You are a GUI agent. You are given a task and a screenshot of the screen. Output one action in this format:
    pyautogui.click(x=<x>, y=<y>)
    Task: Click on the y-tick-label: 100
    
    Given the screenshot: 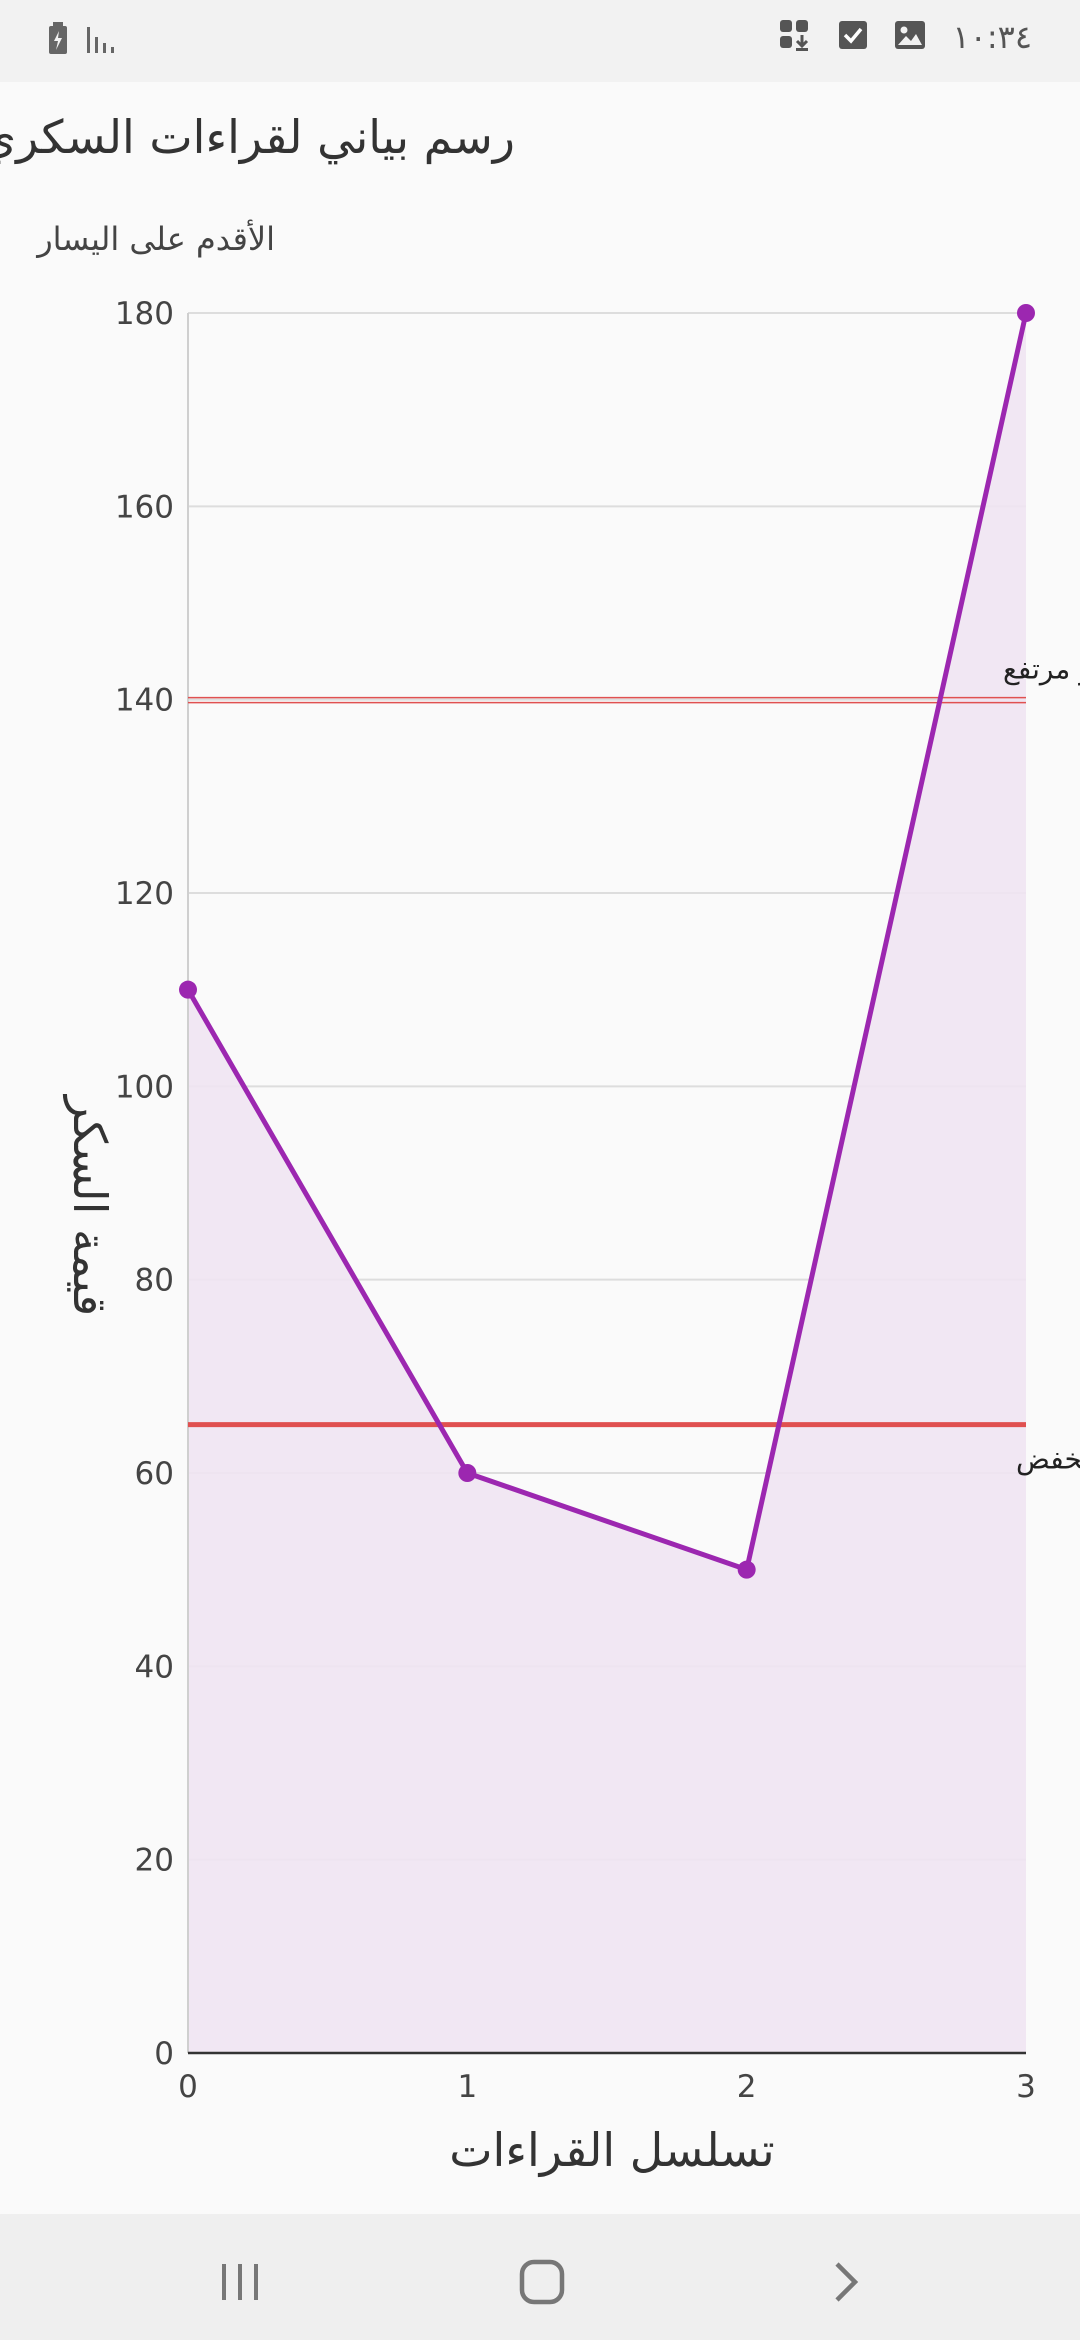 What is the action you would take?
    pyautogui.click(x=144, y=1087)
    